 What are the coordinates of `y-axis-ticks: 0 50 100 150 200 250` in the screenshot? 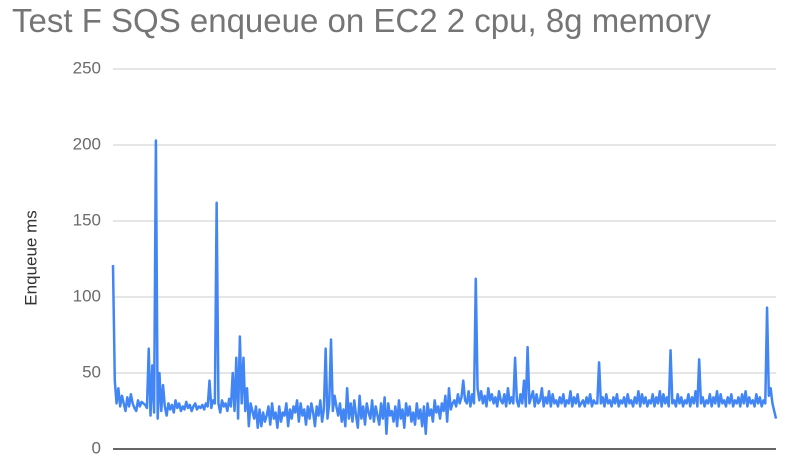 It's located at (87, 257).